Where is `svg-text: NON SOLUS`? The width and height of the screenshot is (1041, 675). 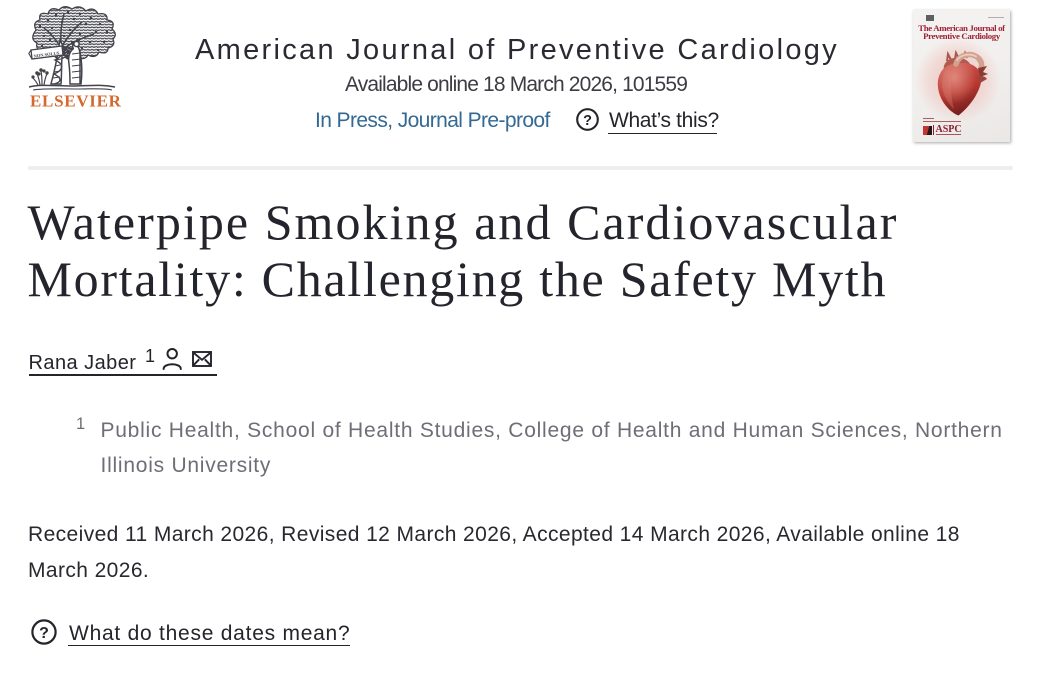 svg-text: NON SOLUS is located at coordinates (46, 54).